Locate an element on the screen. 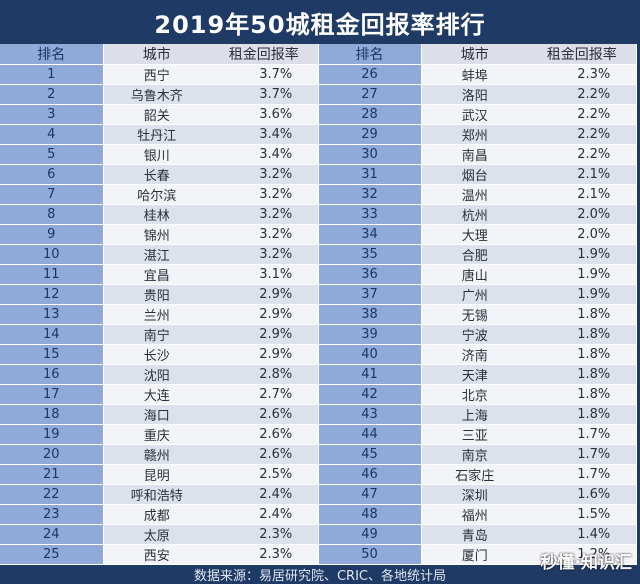 The width and height of the screenshot is (640, 584). right-rank-cell: 31 is located at coordinates (370, 174).